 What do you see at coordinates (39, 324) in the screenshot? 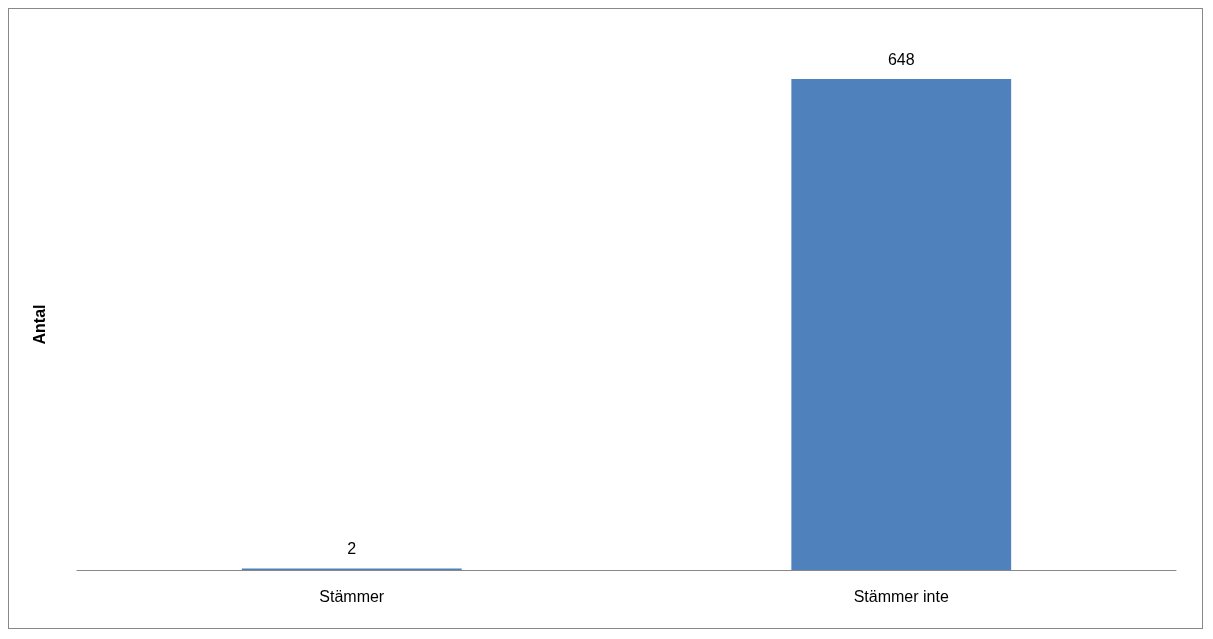
I see `y-axis-title: Antal` at bounding box center [39, 324].